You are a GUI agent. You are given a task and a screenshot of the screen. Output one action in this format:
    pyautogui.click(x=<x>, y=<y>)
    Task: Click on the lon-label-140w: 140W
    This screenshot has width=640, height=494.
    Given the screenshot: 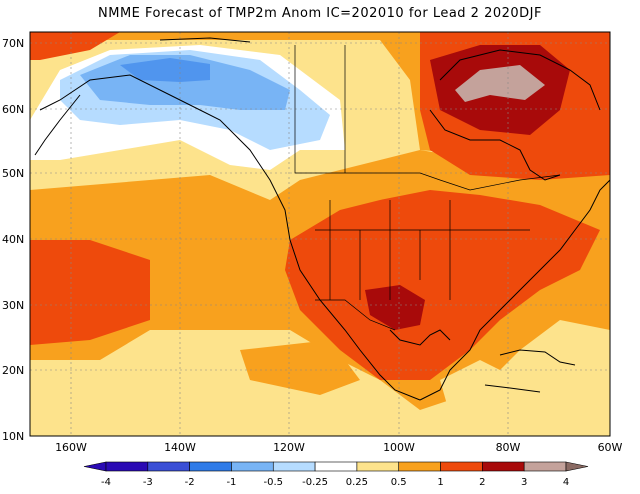 What is the action you would take?
    pyautogui.click(x=180, y=447)
    